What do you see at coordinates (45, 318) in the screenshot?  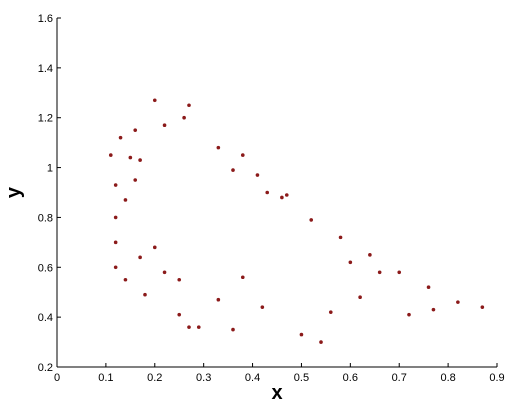 I see `y-tick-label: 0.4` at bounding box center [45, 318].